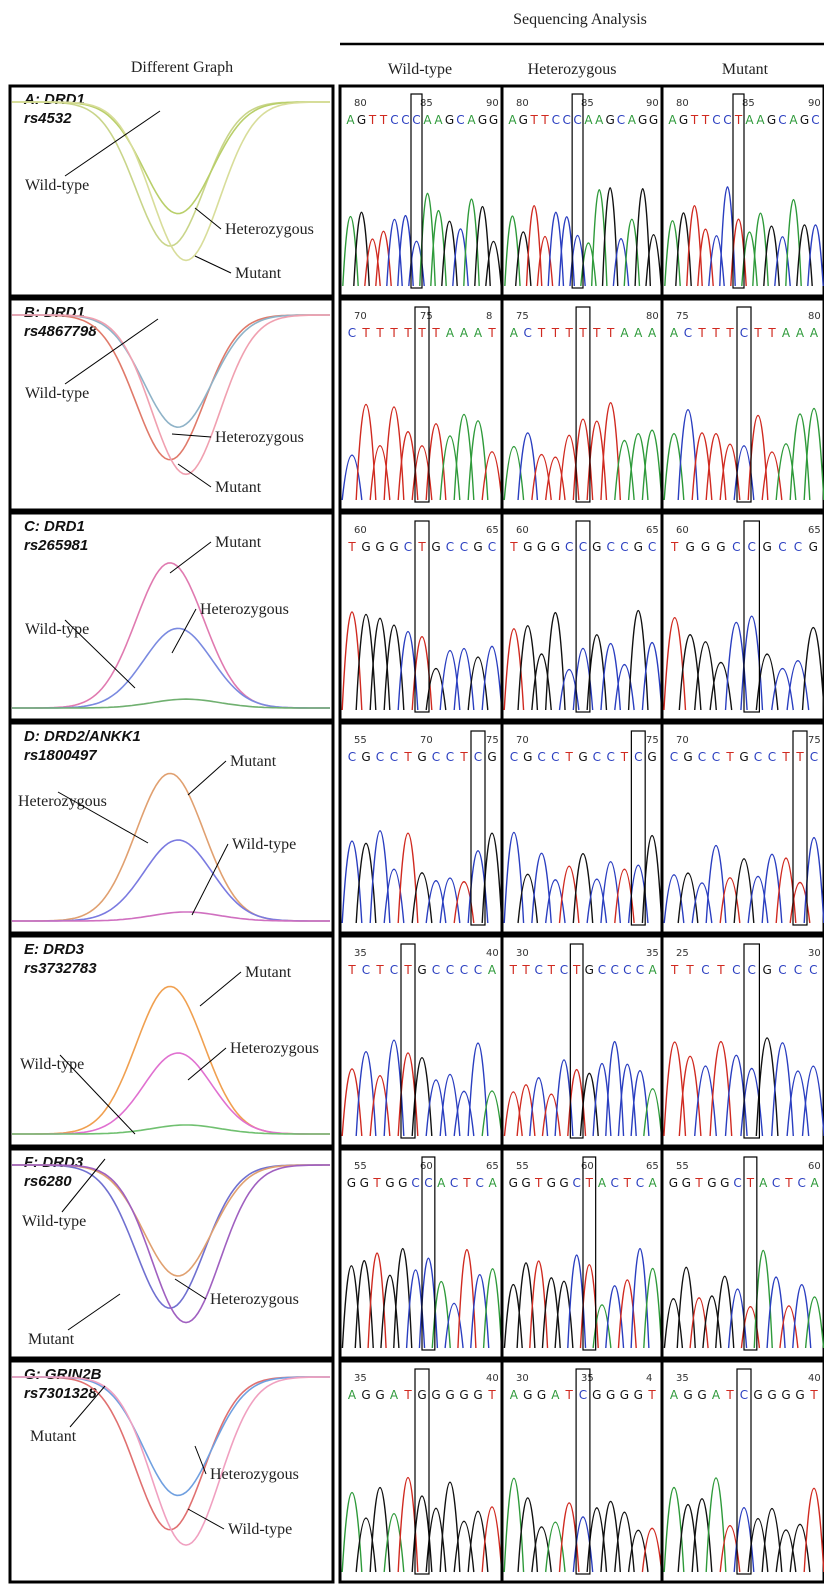 This screenshot has width=824, height=1585. I want to click on position-number: 80, so click(360, 103).